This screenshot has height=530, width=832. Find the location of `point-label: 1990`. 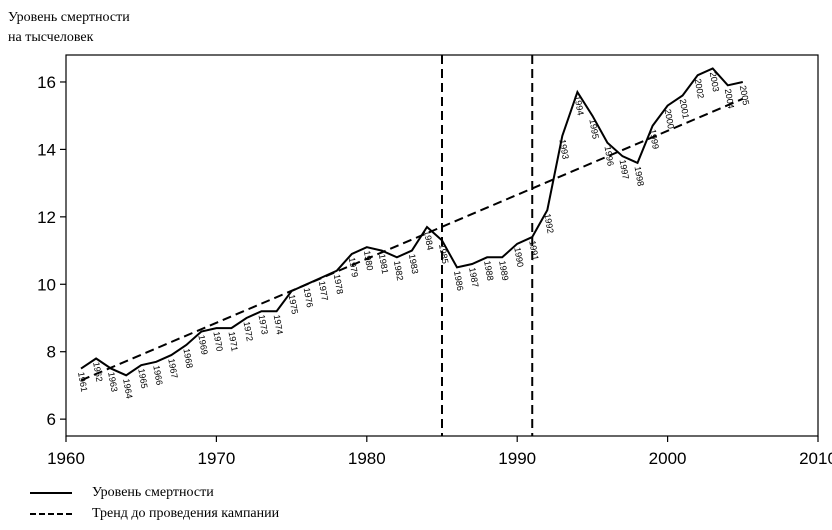

point-label: 1990 is located at coordinates (518, 256).